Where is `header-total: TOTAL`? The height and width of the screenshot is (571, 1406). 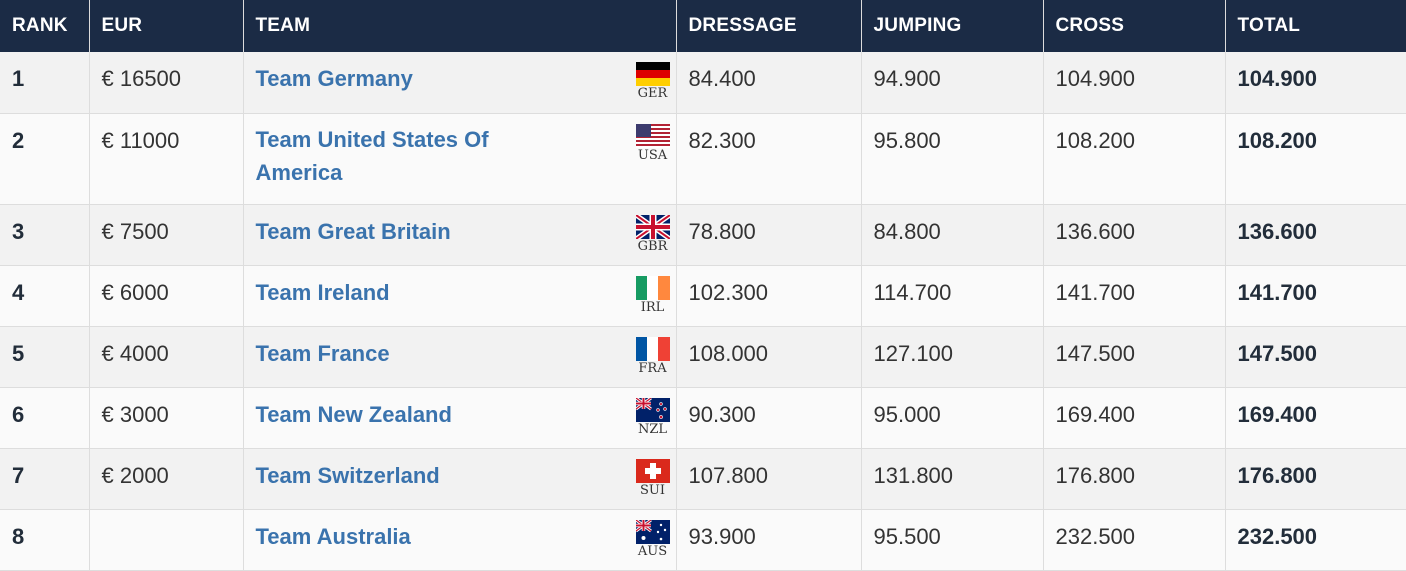
header-total: TOTAL is located at coordinates (1315, 26).